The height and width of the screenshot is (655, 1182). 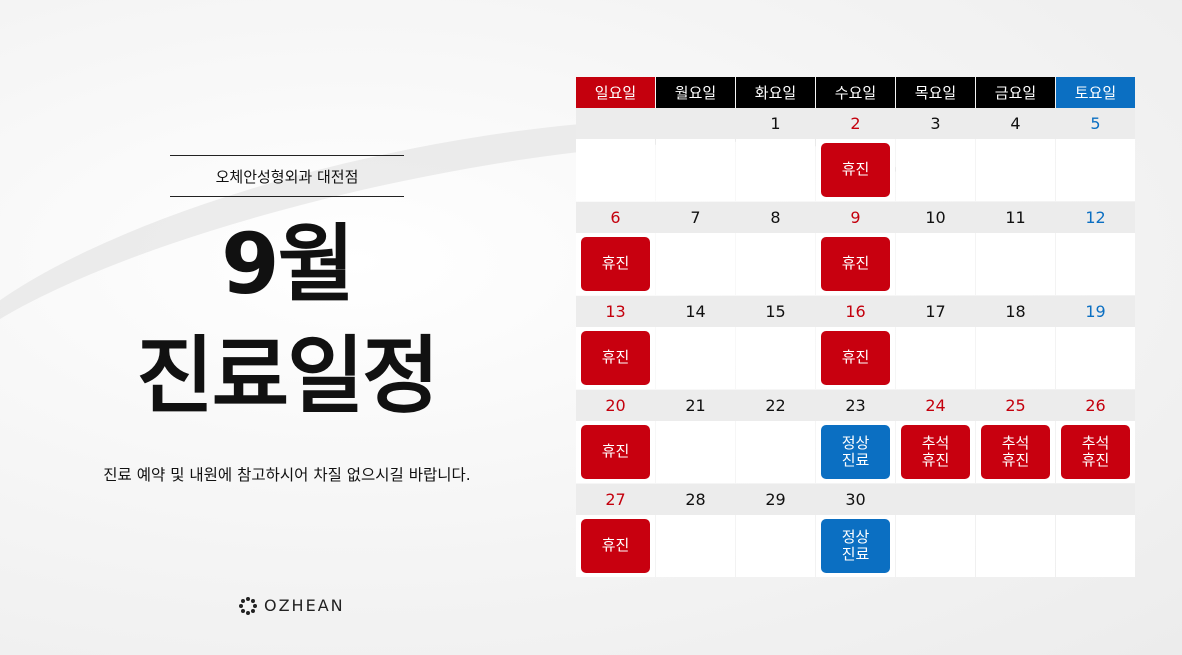 What do you see at coordinates (855, 92) in the screenshot?
I see `weekday-header: 수요일` at bounding box center [855, 92].